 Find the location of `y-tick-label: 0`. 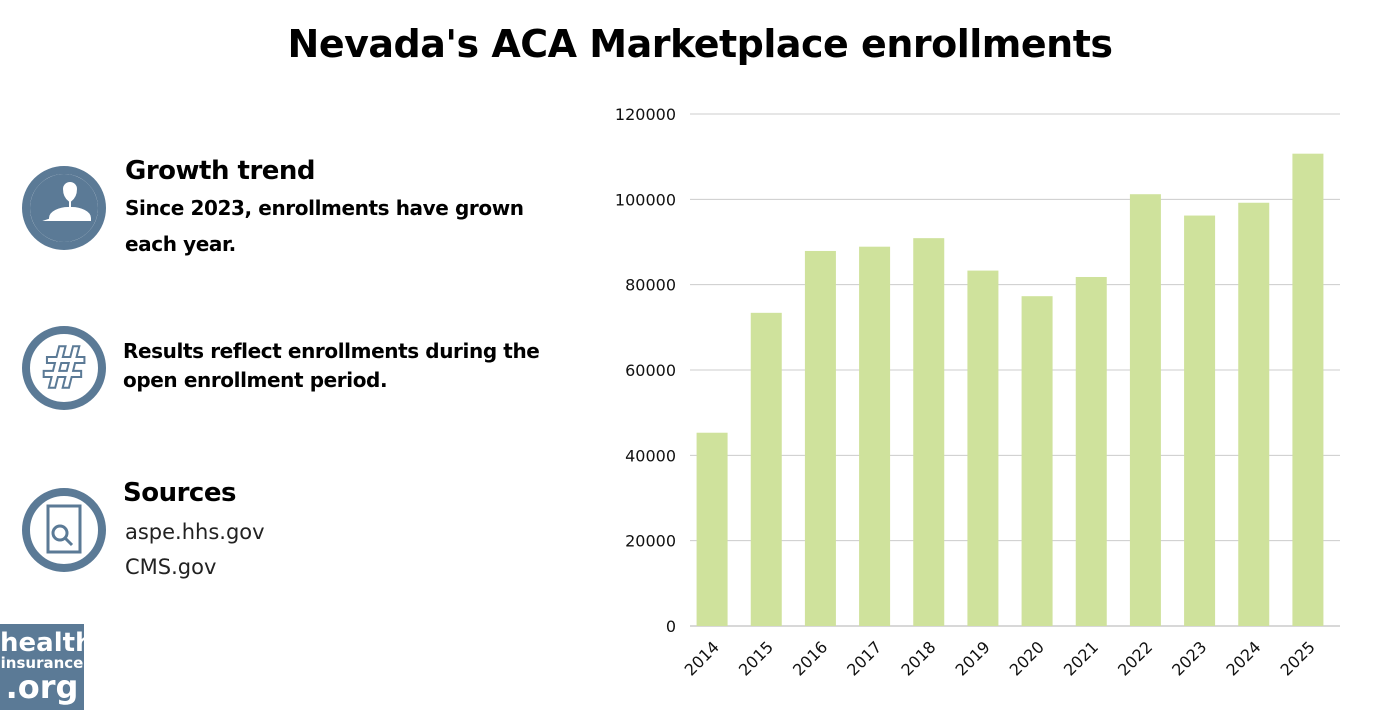

y-tick-label: 0 is located at coordinates (671, 626).